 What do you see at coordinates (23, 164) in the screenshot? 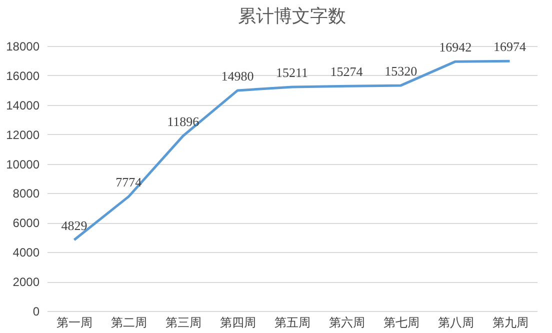
I see `y-tick-label: 10000` at bounding box center [23, 164].